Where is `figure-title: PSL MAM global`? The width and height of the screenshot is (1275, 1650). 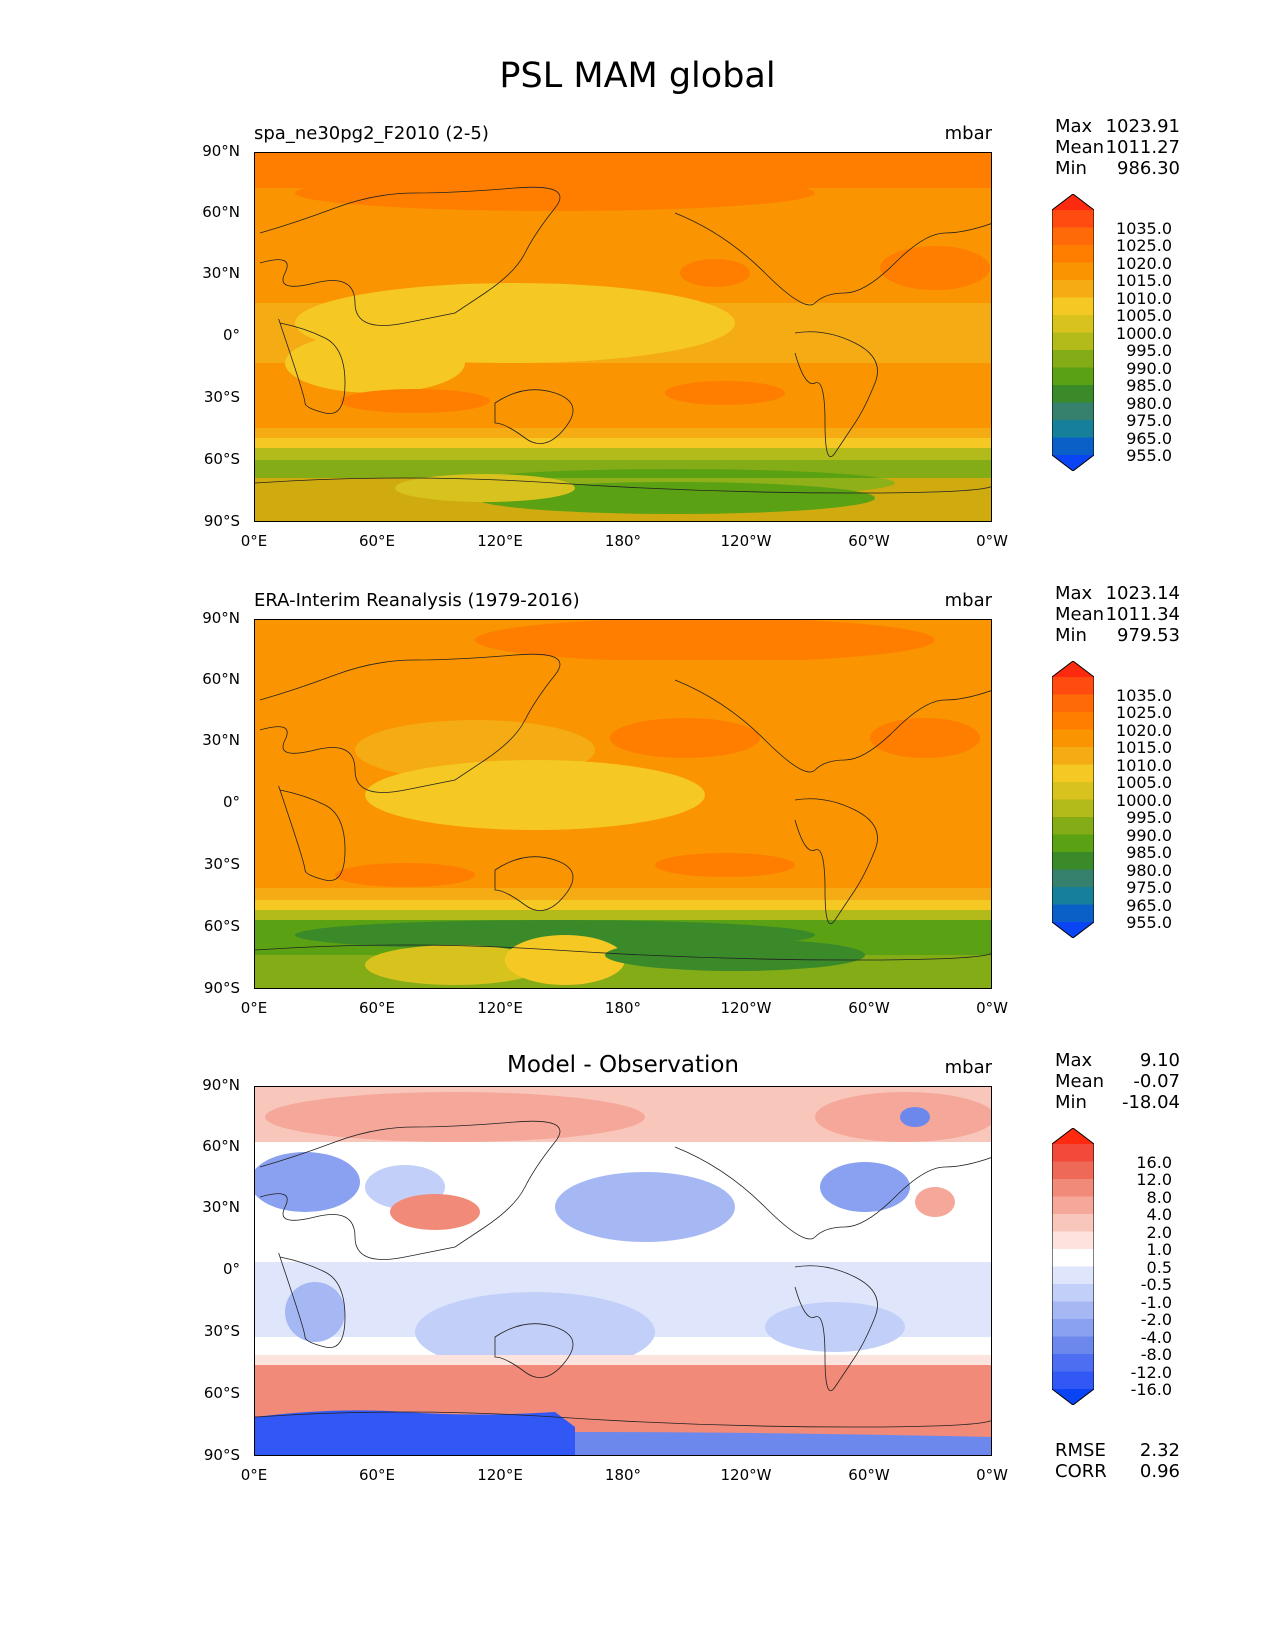 figure-title: PSL MAM global is located at coordinates (637, 76).